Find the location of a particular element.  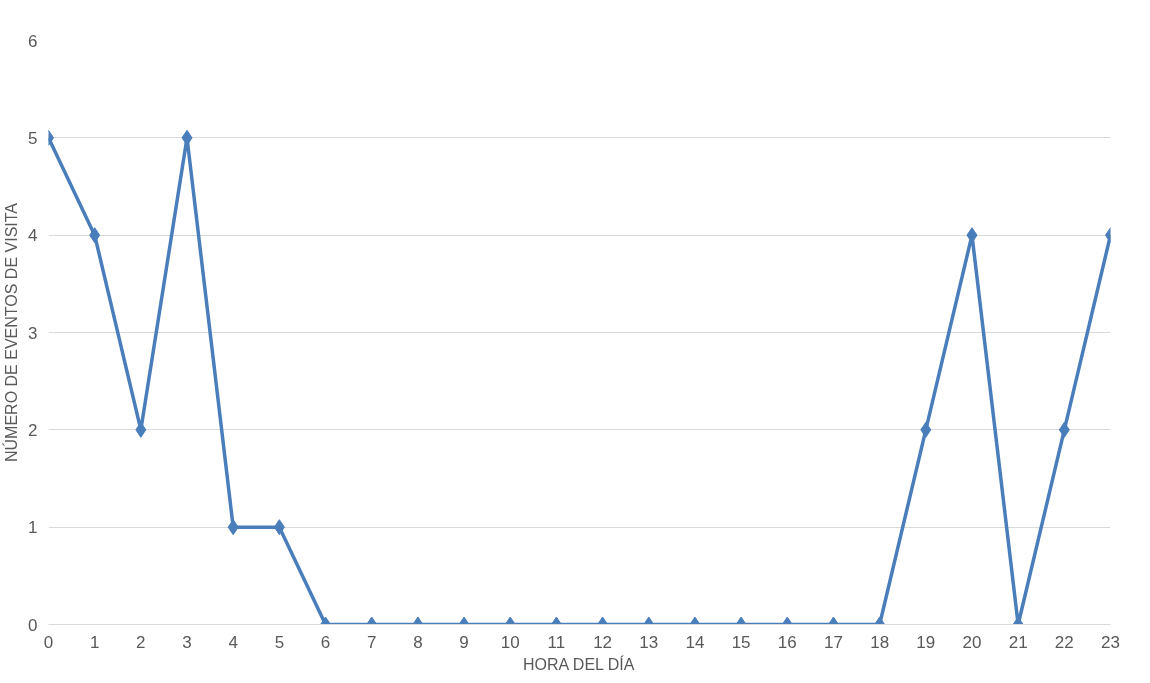

x-tick-label: 4 is located at coordinates (233, 642).